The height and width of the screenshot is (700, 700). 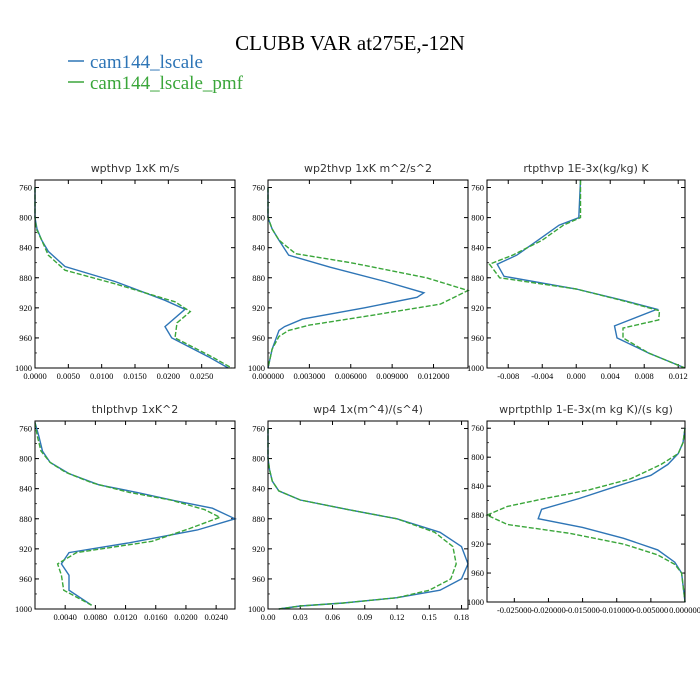 What do you see at coordinates (514, 610) in the screenshot?
I see `x-tick-label: -0.025000` at bounding box center [514, 610].